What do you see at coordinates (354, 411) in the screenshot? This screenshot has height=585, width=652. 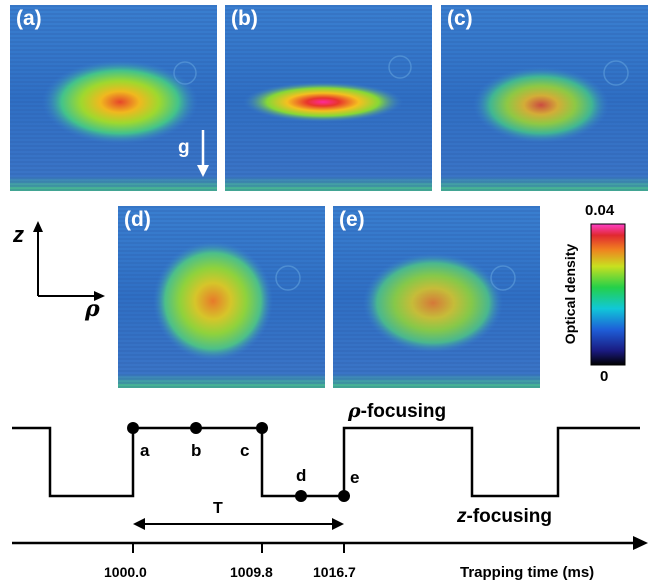 I see `rho-symbol: ρ` at bounding box center [354, 411].